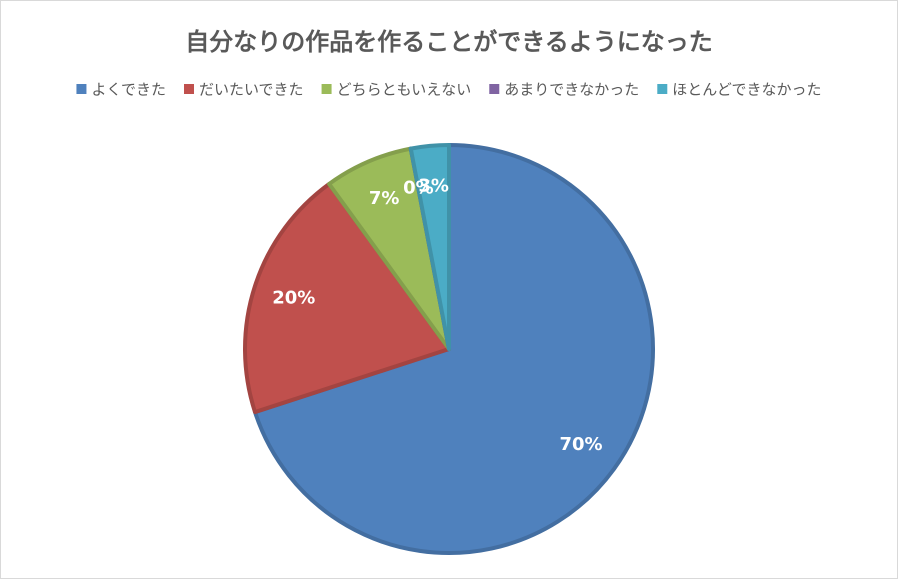 This screenshot has height=579, width=898. I want to click on legend: よくできた だいたいできた どちらともいえない あまりできなかった ほとんどできなかった, so click(449, 90).